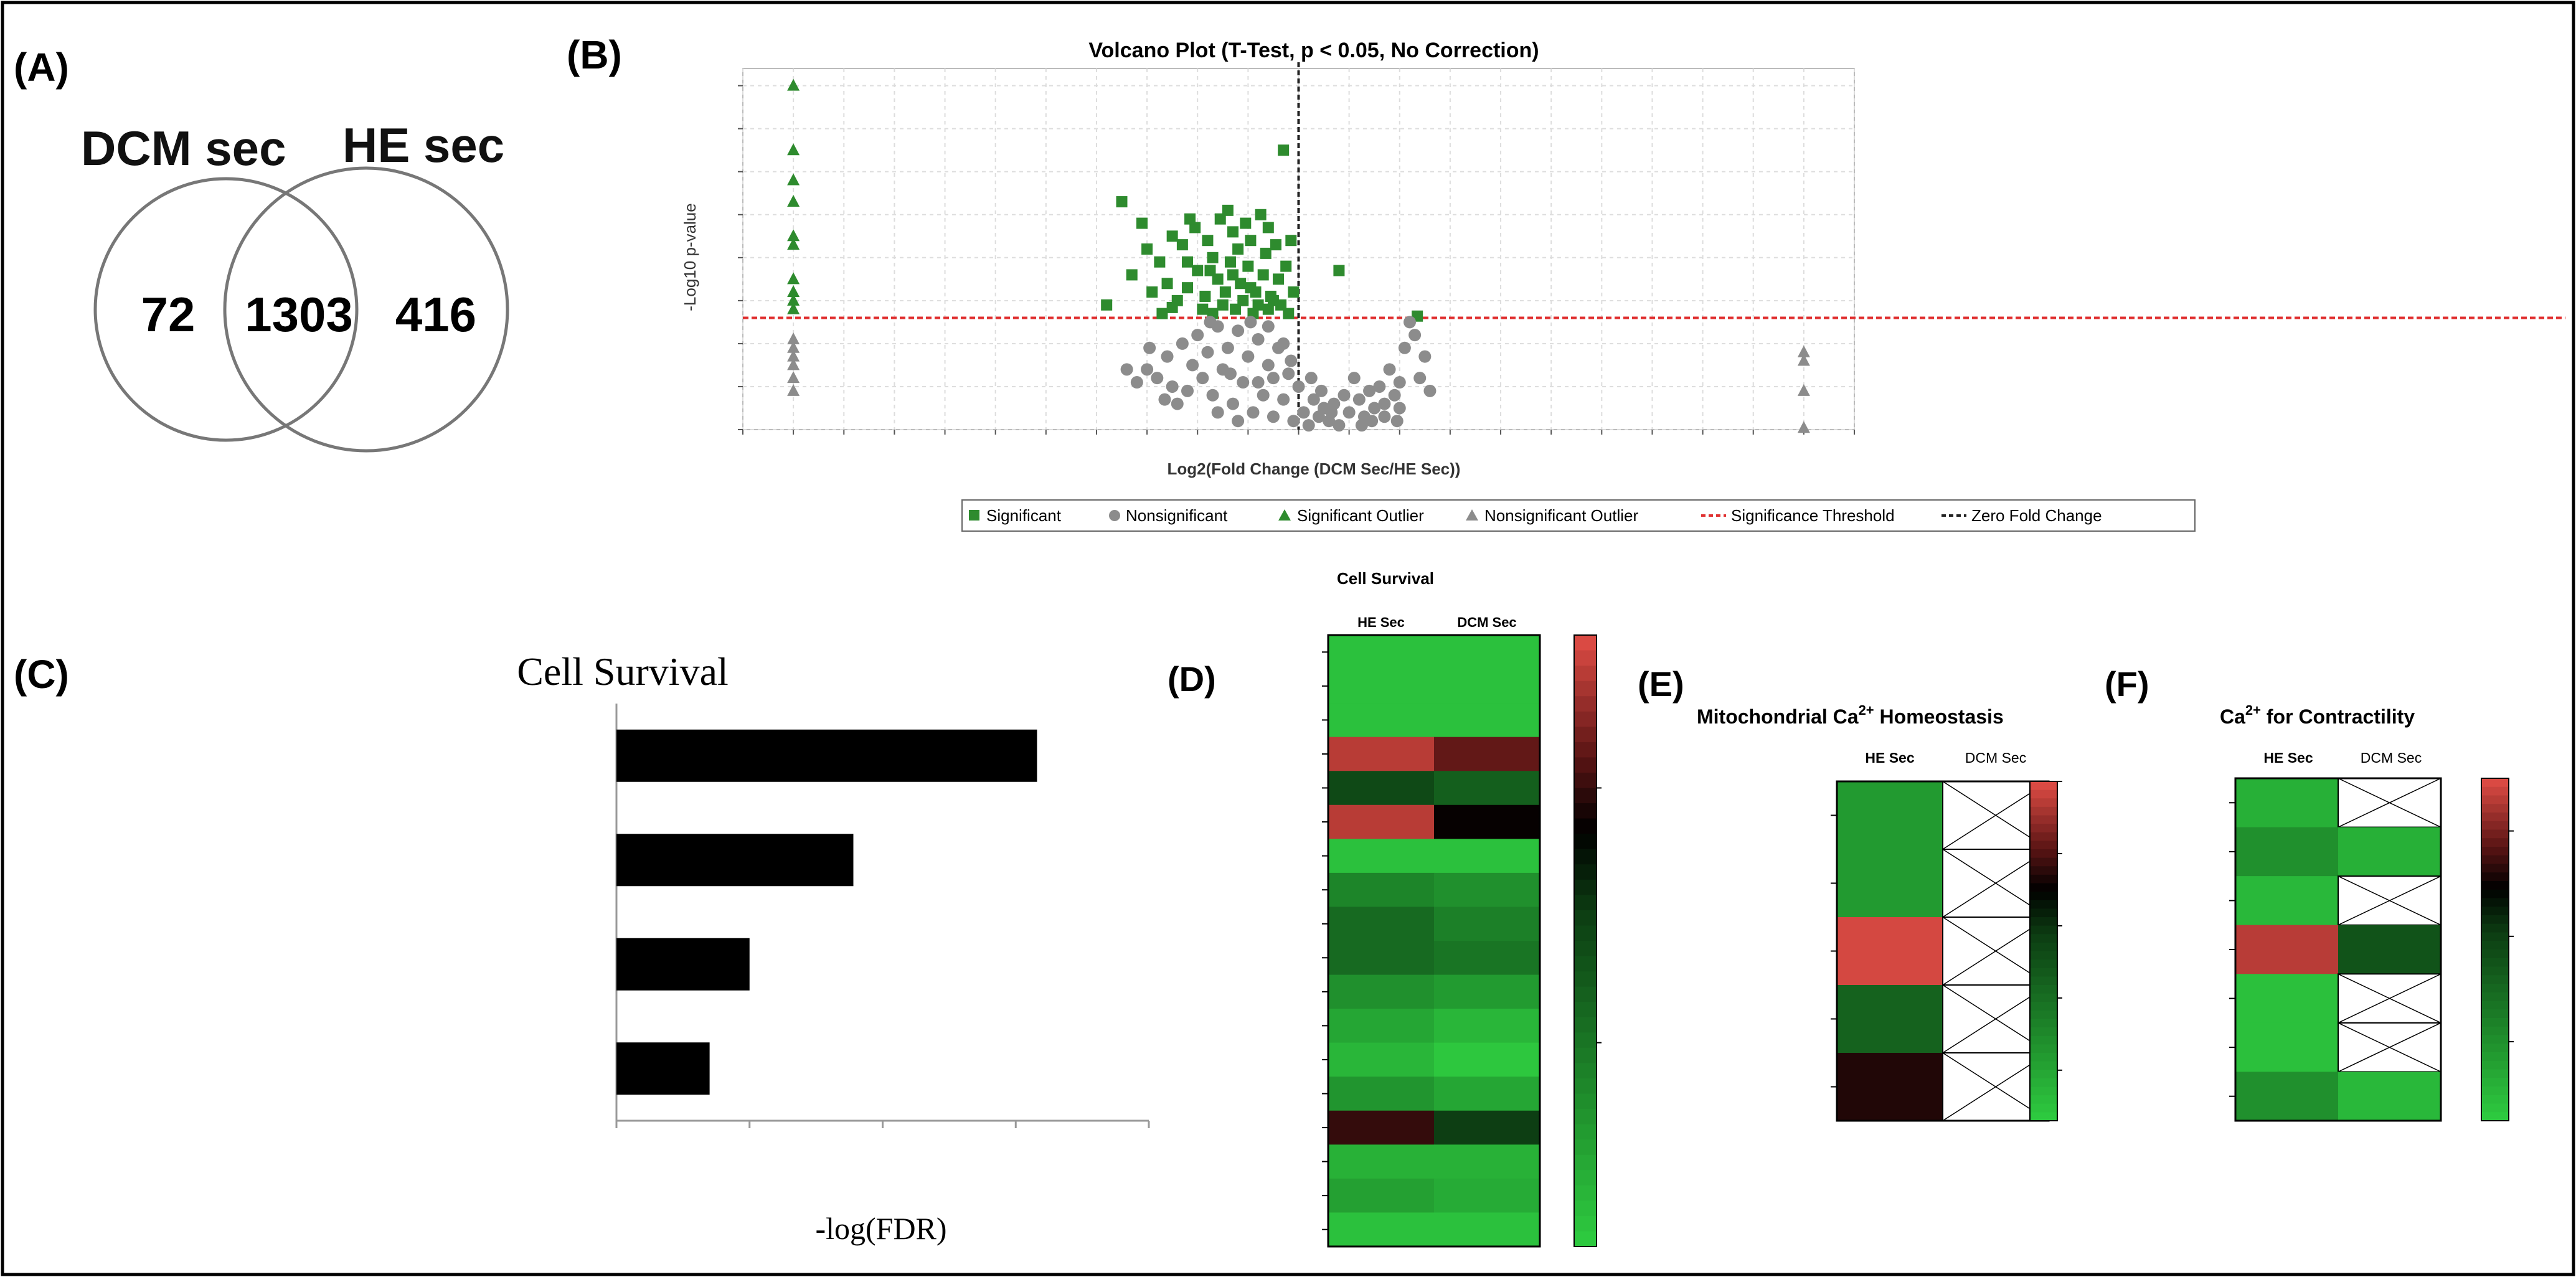 The height and width of the screenshot is (1277, 2576). What do you see at coordinates (2127, 684) in the screenshot?
I see `panel-f-label: (F)` at bounding box center [2127, 684].